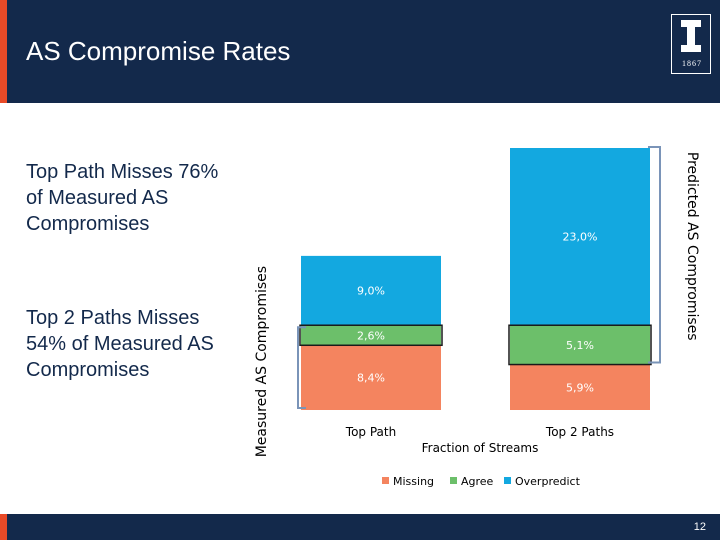 The image size is (720, 540). I want to click on legend-label-overpredict: Overpredict, so click(548, 481).